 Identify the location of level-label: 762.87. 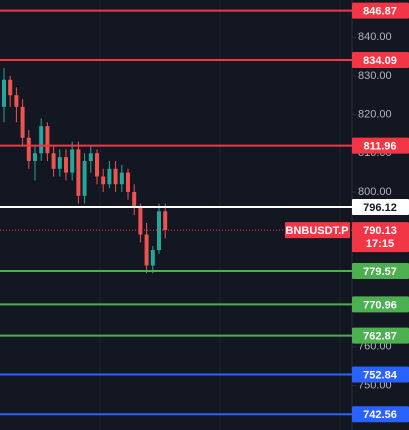
(380, 337).